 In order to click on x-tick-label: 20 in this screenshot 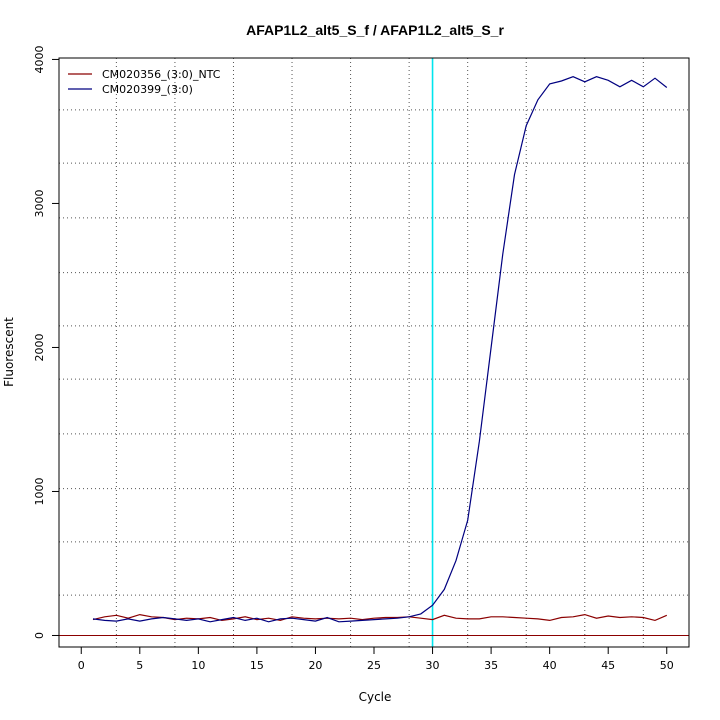, I will do `click(315, 665)`.